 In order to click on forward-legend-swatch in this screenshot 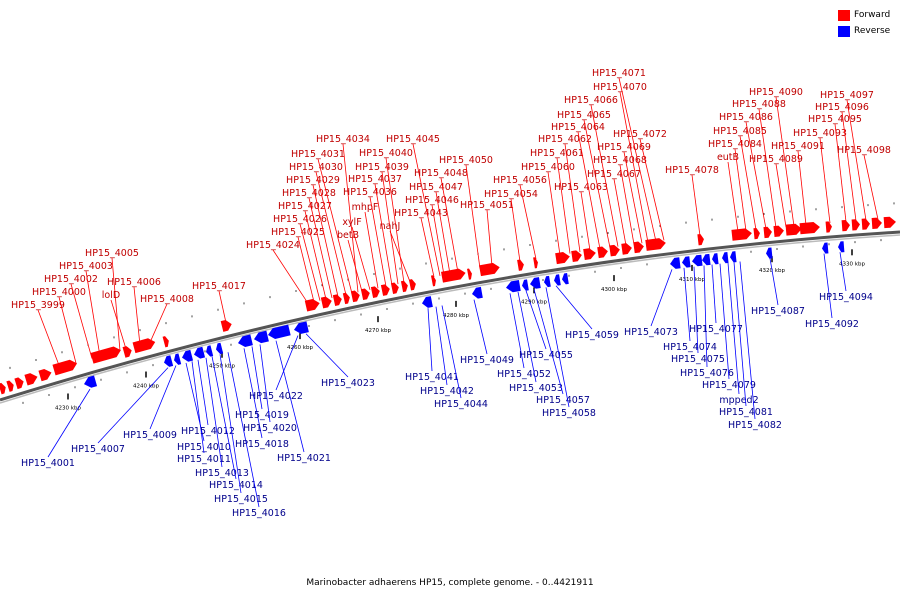, I will do `click(844, 15)`.